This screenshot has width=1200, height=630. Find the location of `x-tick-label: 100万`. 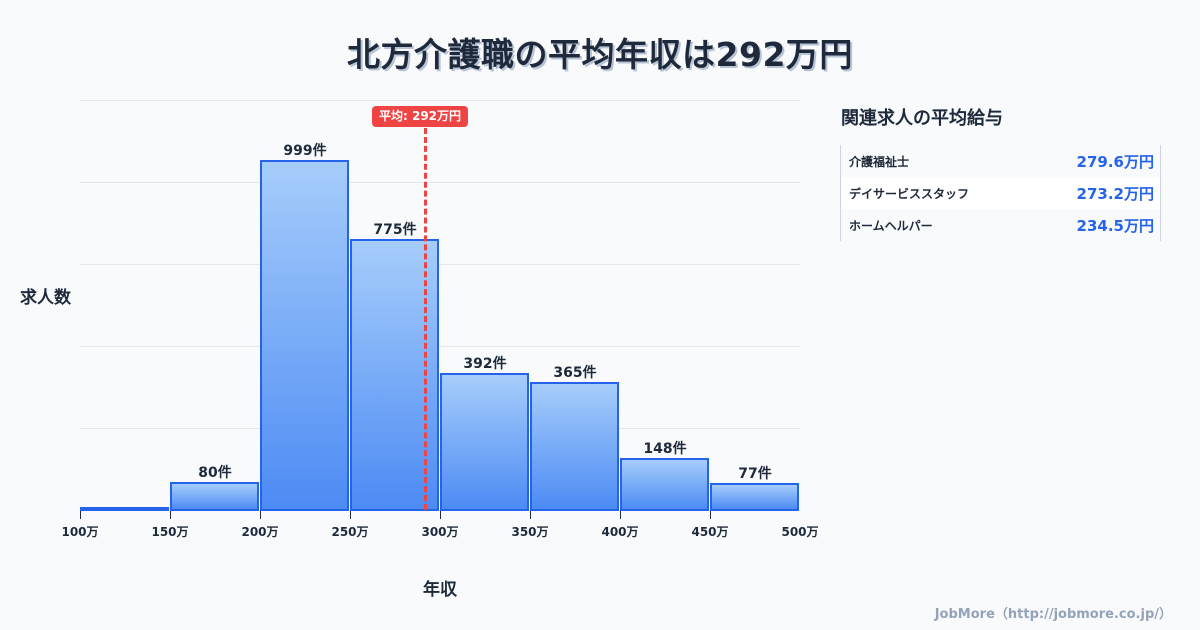

x-tick-label: 100万 is located at coordinates (80, 532).